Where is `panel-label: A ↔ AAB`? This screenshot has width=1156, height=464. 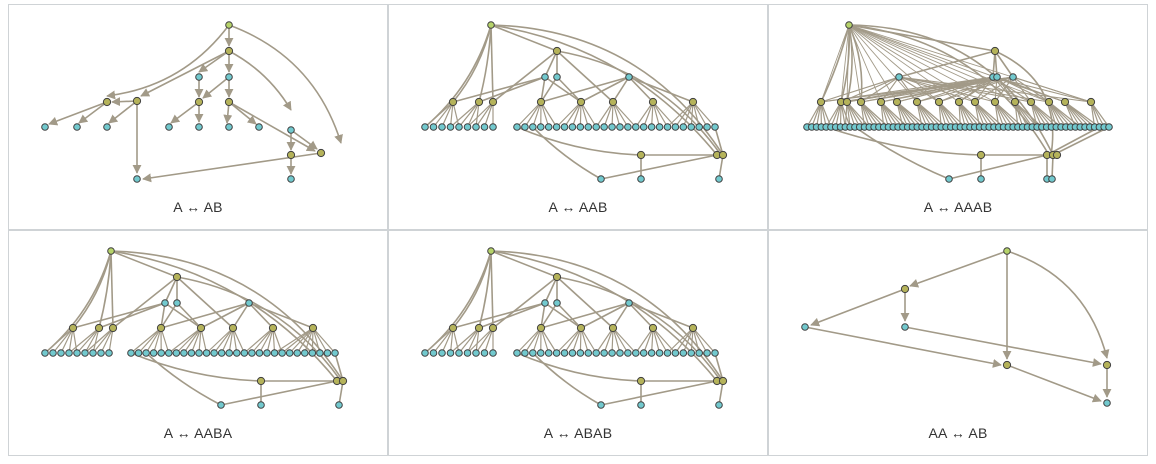
panel-label: A ↔ AAB is located at coordinates (578, 207).